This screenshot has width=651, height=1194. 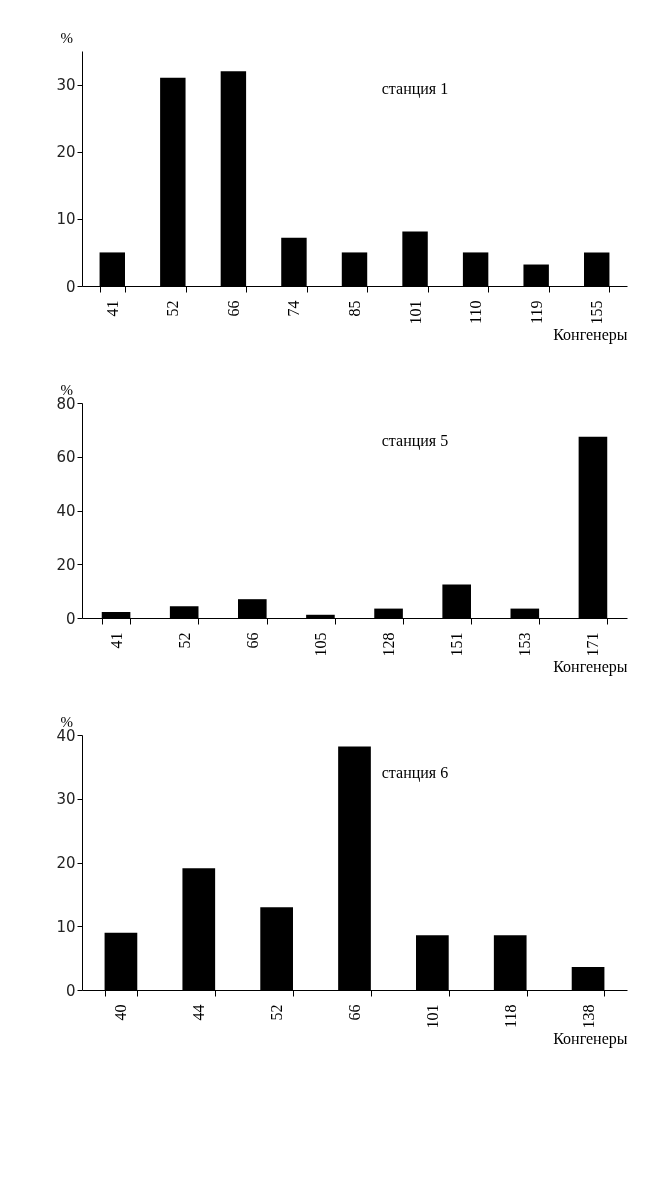 What do you see at coordinates (199, 1012) in the screenshot?
I see `x-tick-label: 44` at bounding box center [199, 1012].